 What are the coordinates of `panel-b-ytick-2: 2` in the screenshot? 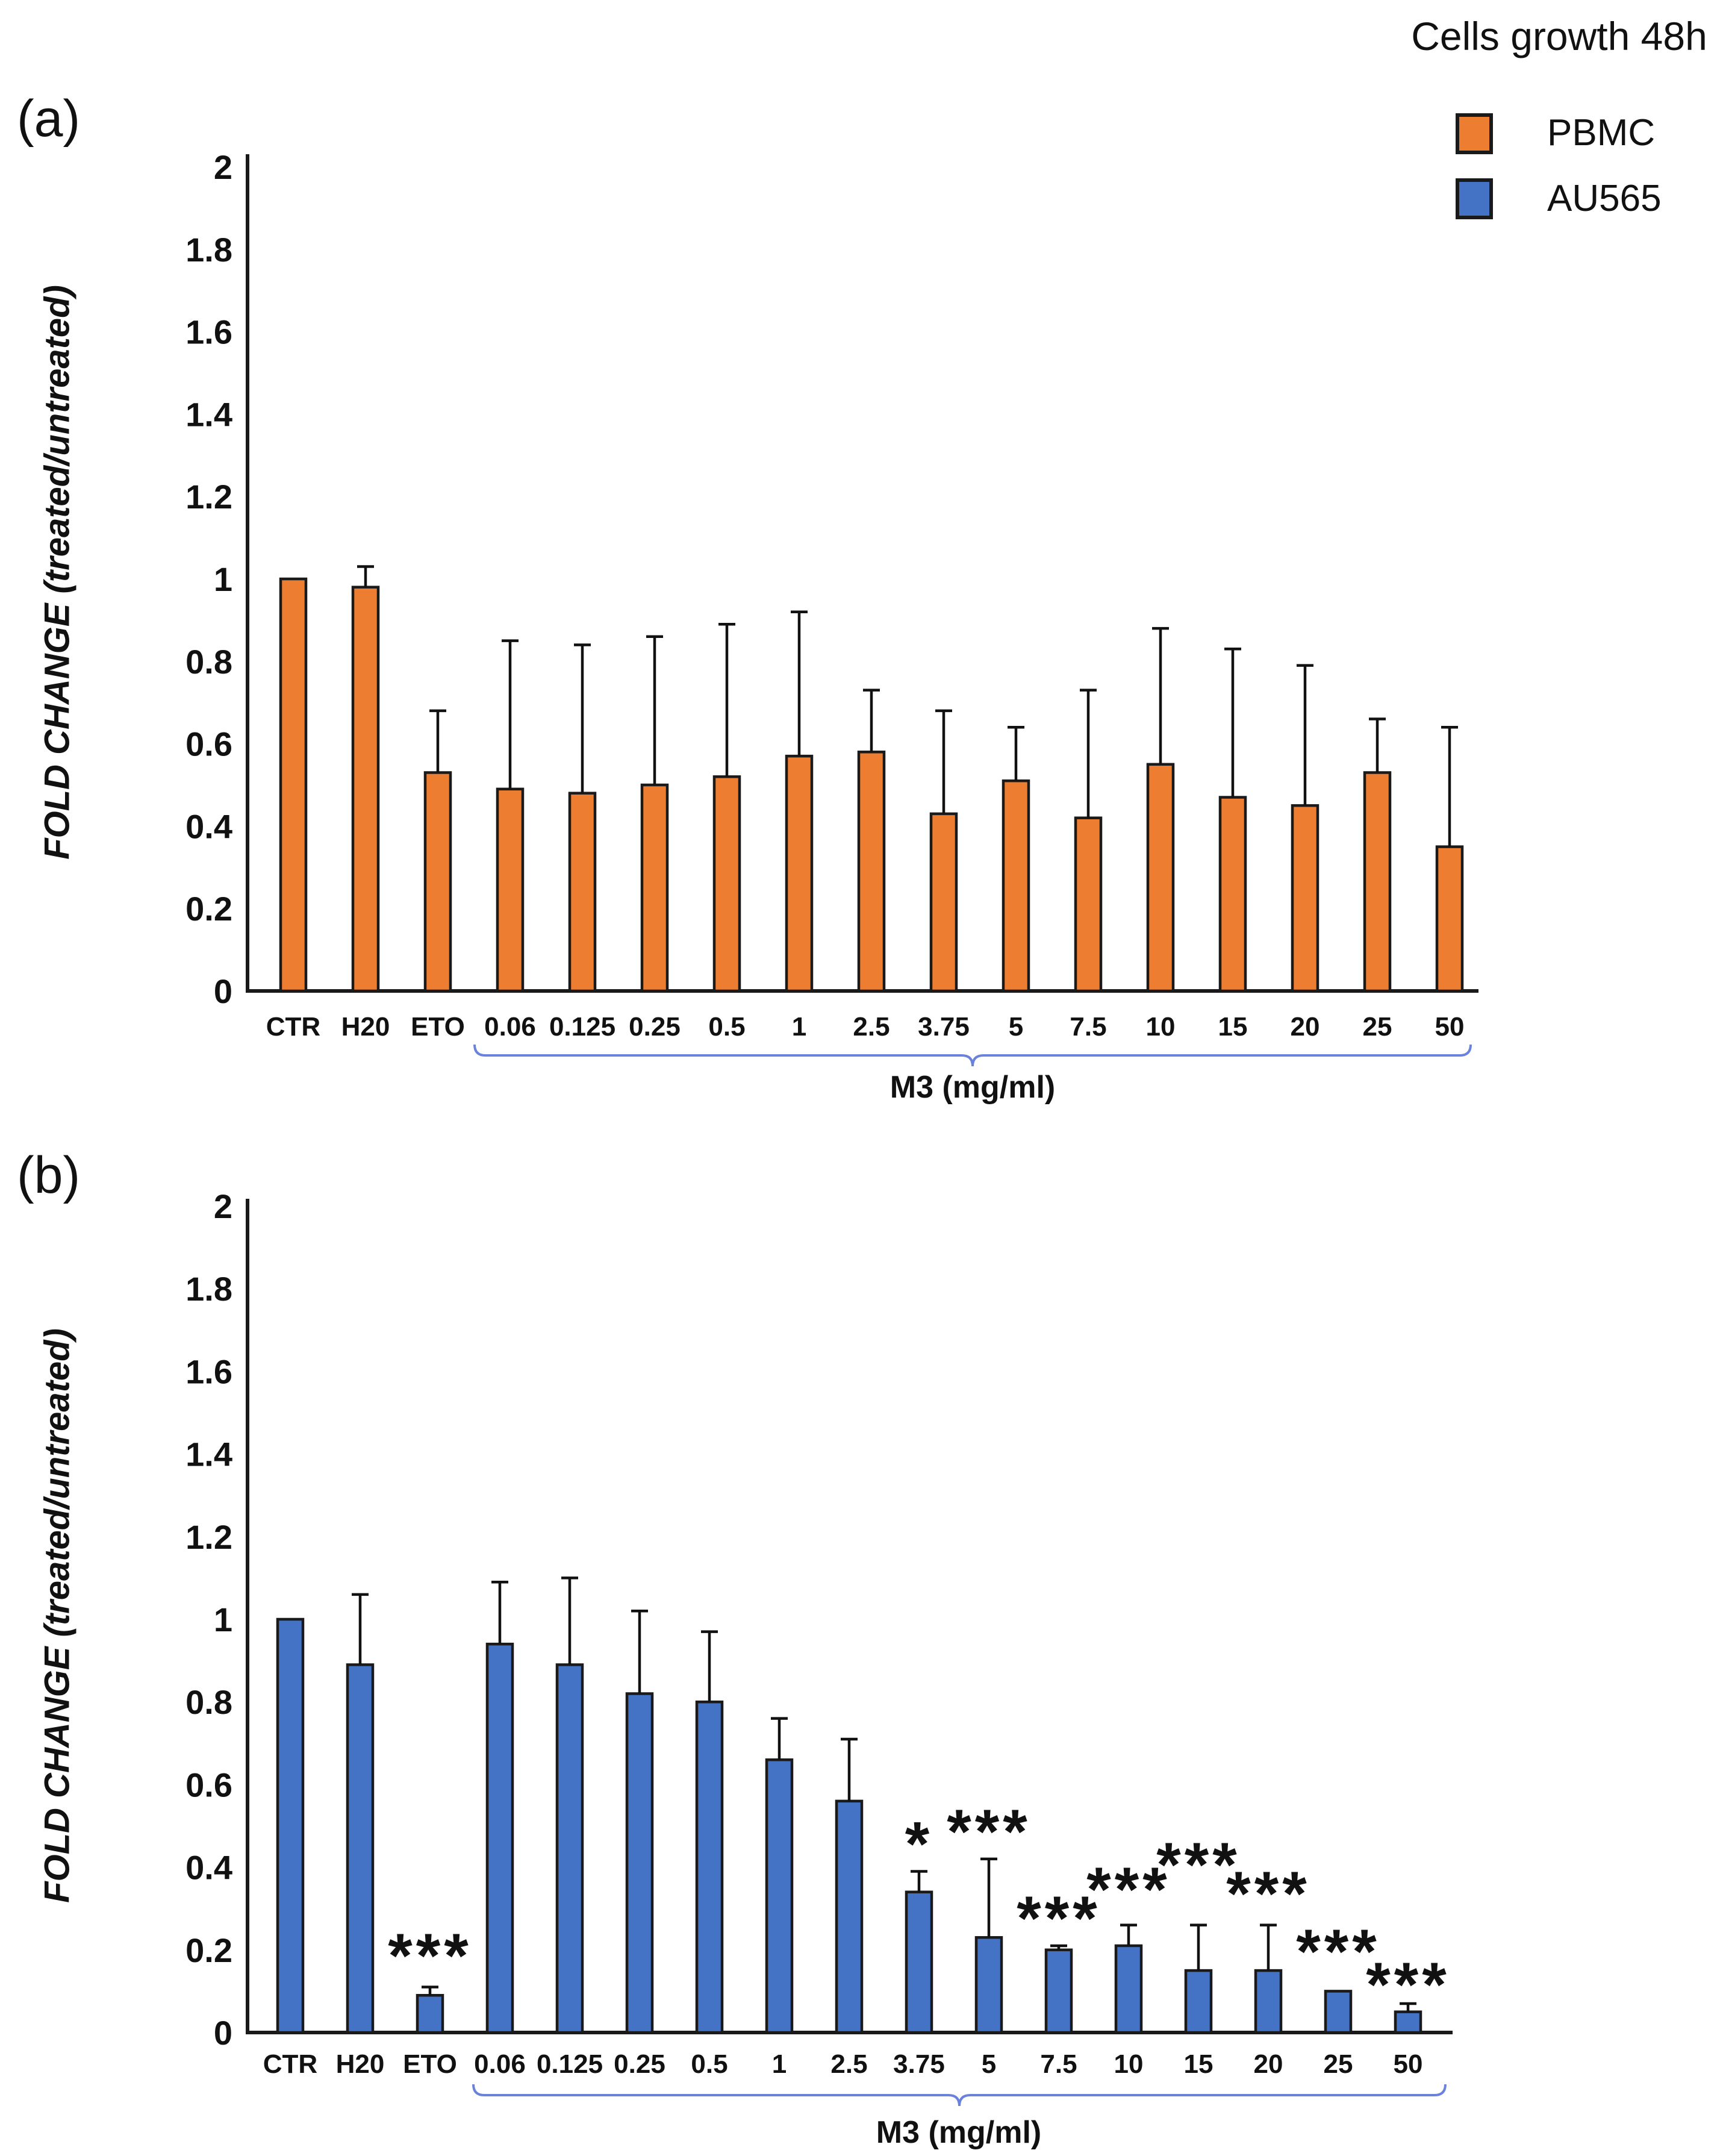 It's located at (223, 1206).